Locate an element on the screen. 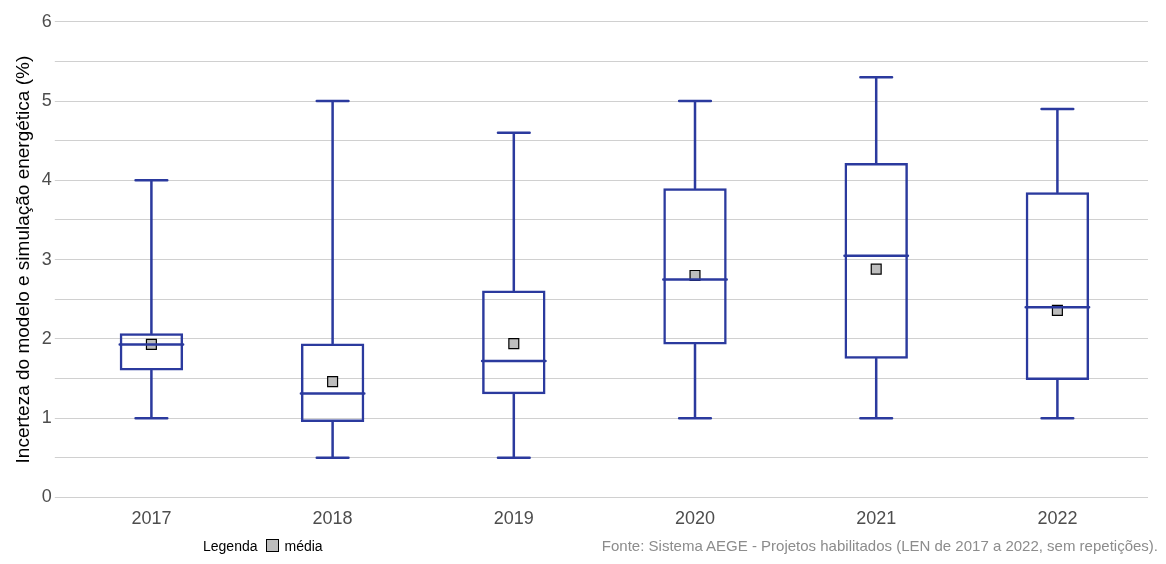 The height and width of the screenshot is (564, 1166). legend-title: Legenda is located at coordinates (230, 545).